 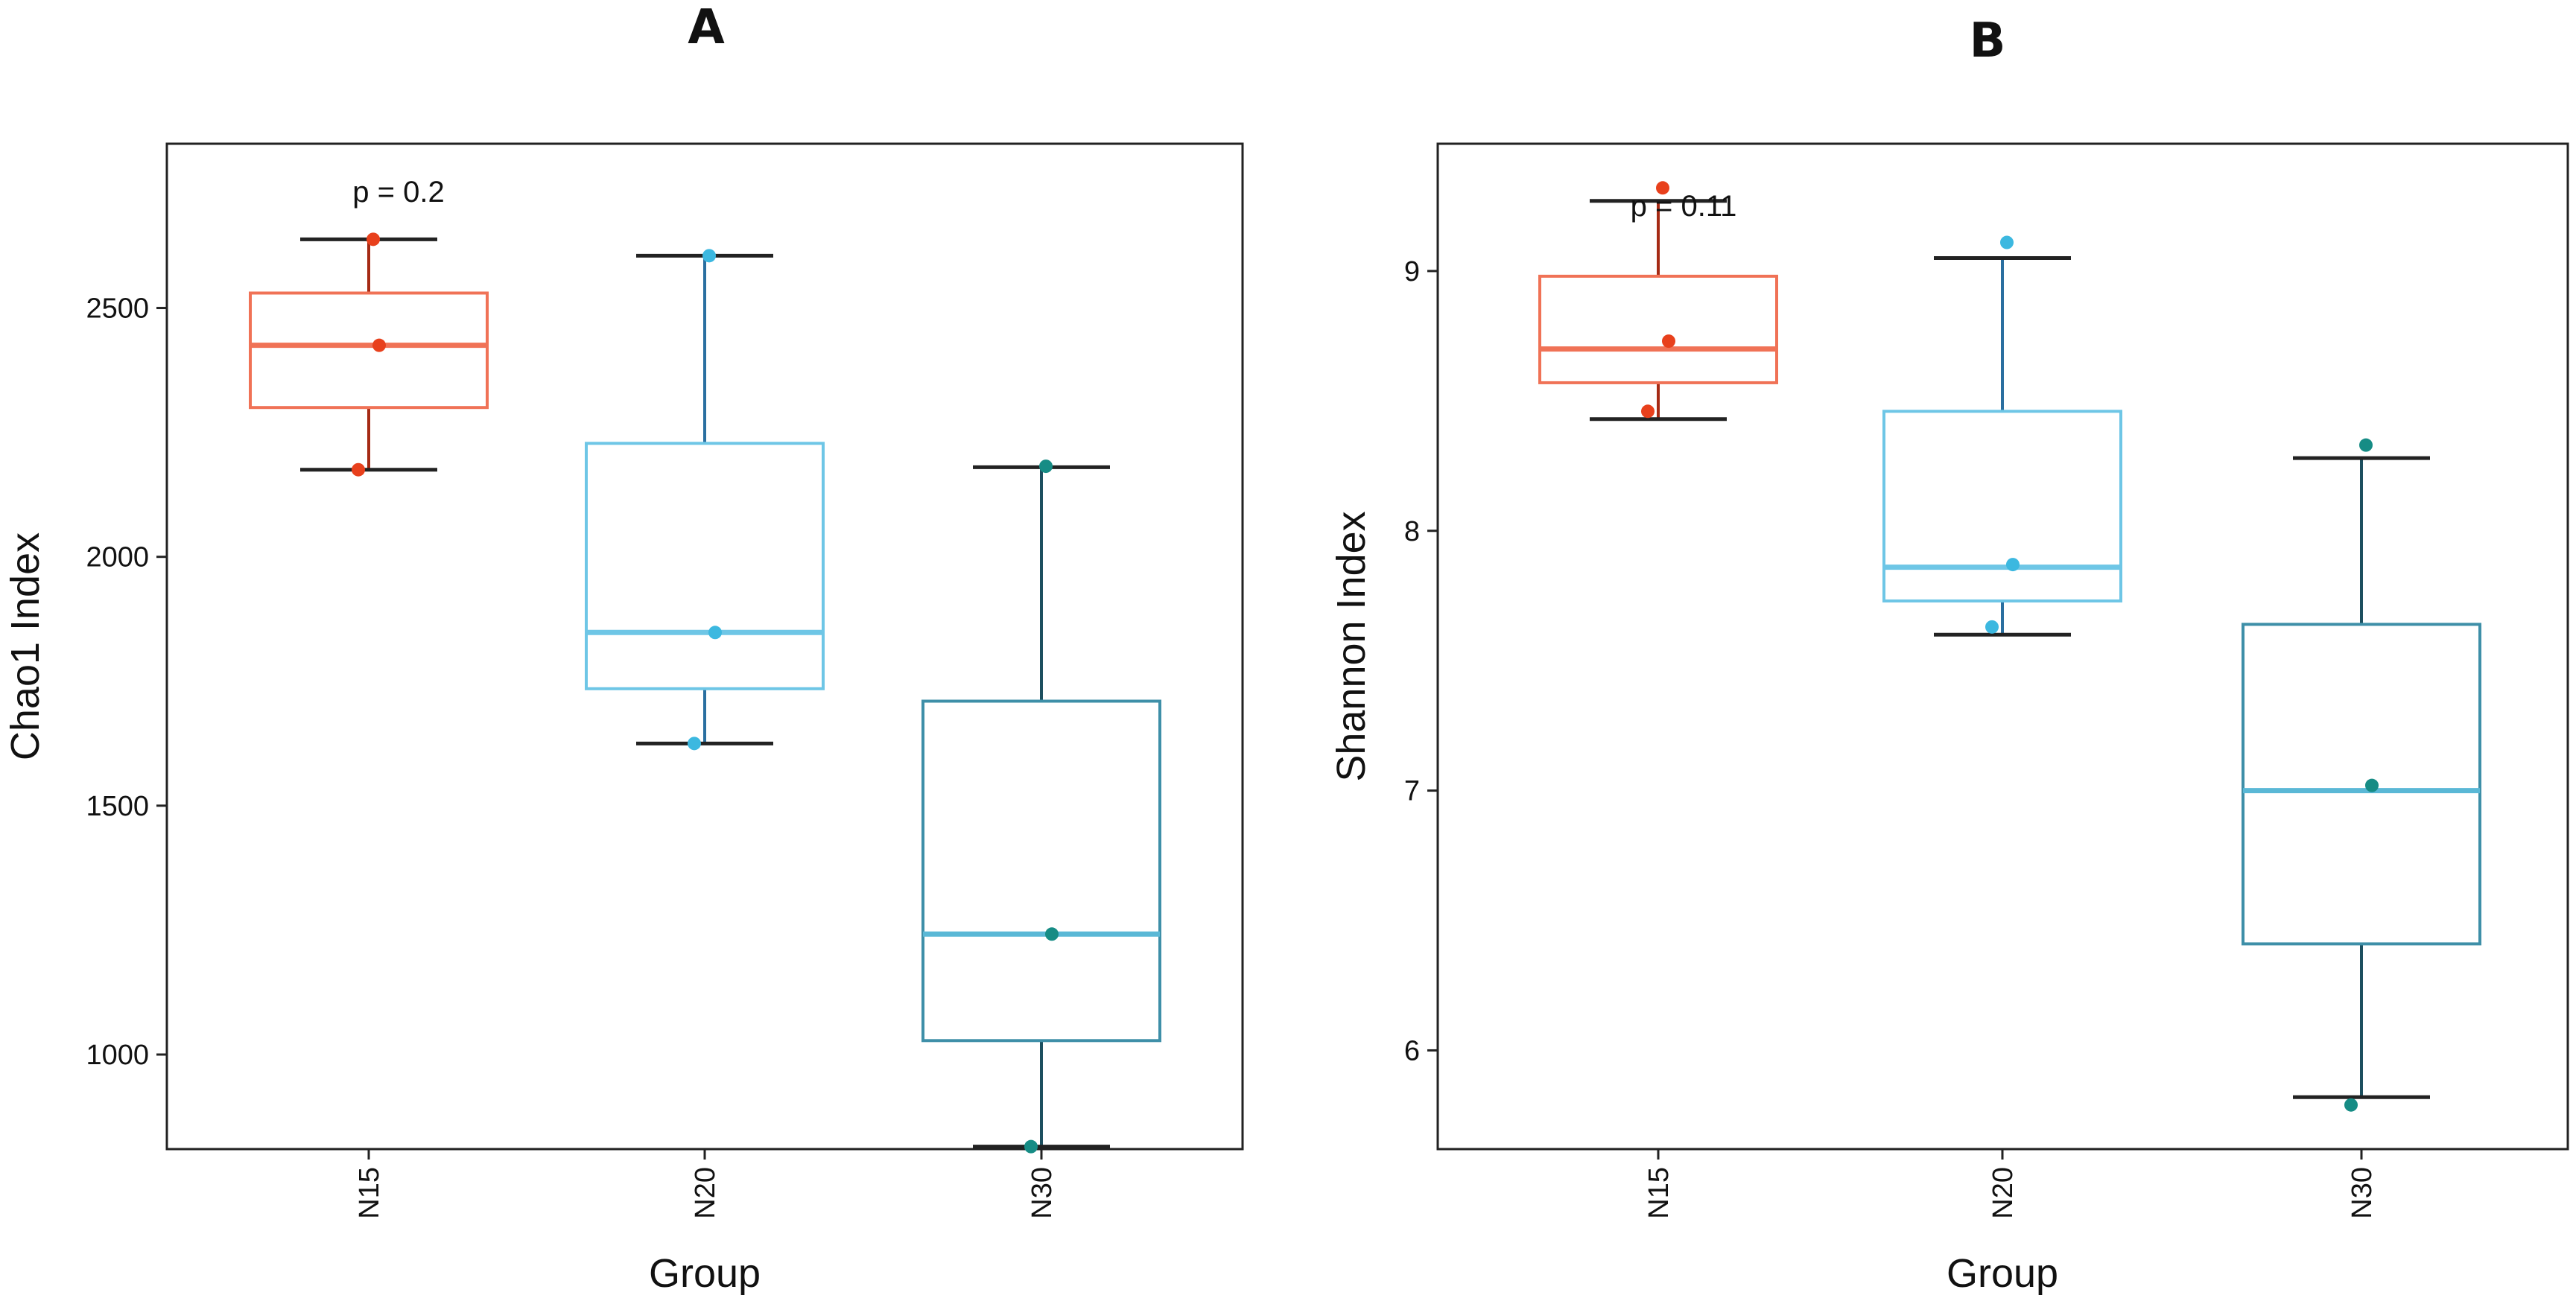 I want to click on panel-a-pvalue: p = 0.2, so click(x=398, y=192).